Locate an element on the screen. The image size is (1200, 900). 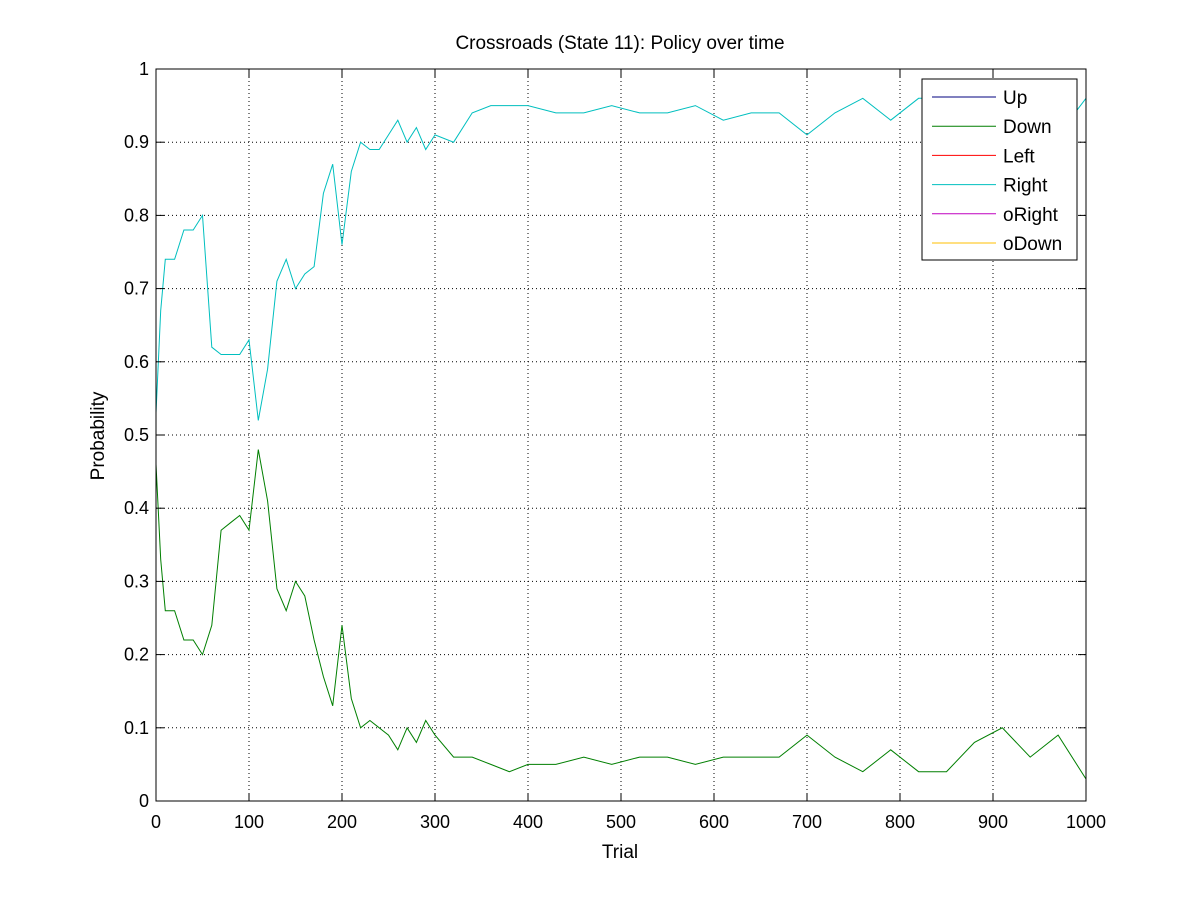
y-tick-label: 0.4 is located at coordinates (136, 508).